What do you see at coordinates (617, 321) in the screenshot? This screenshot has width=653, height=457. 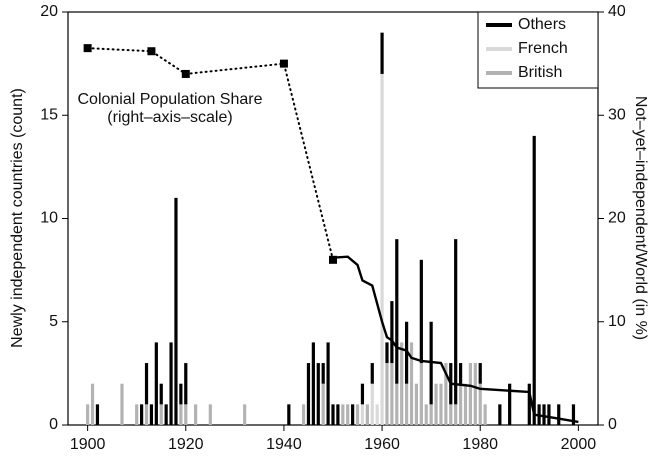 I see `y2-tick-label: 10` at bounding box center [617, 321].